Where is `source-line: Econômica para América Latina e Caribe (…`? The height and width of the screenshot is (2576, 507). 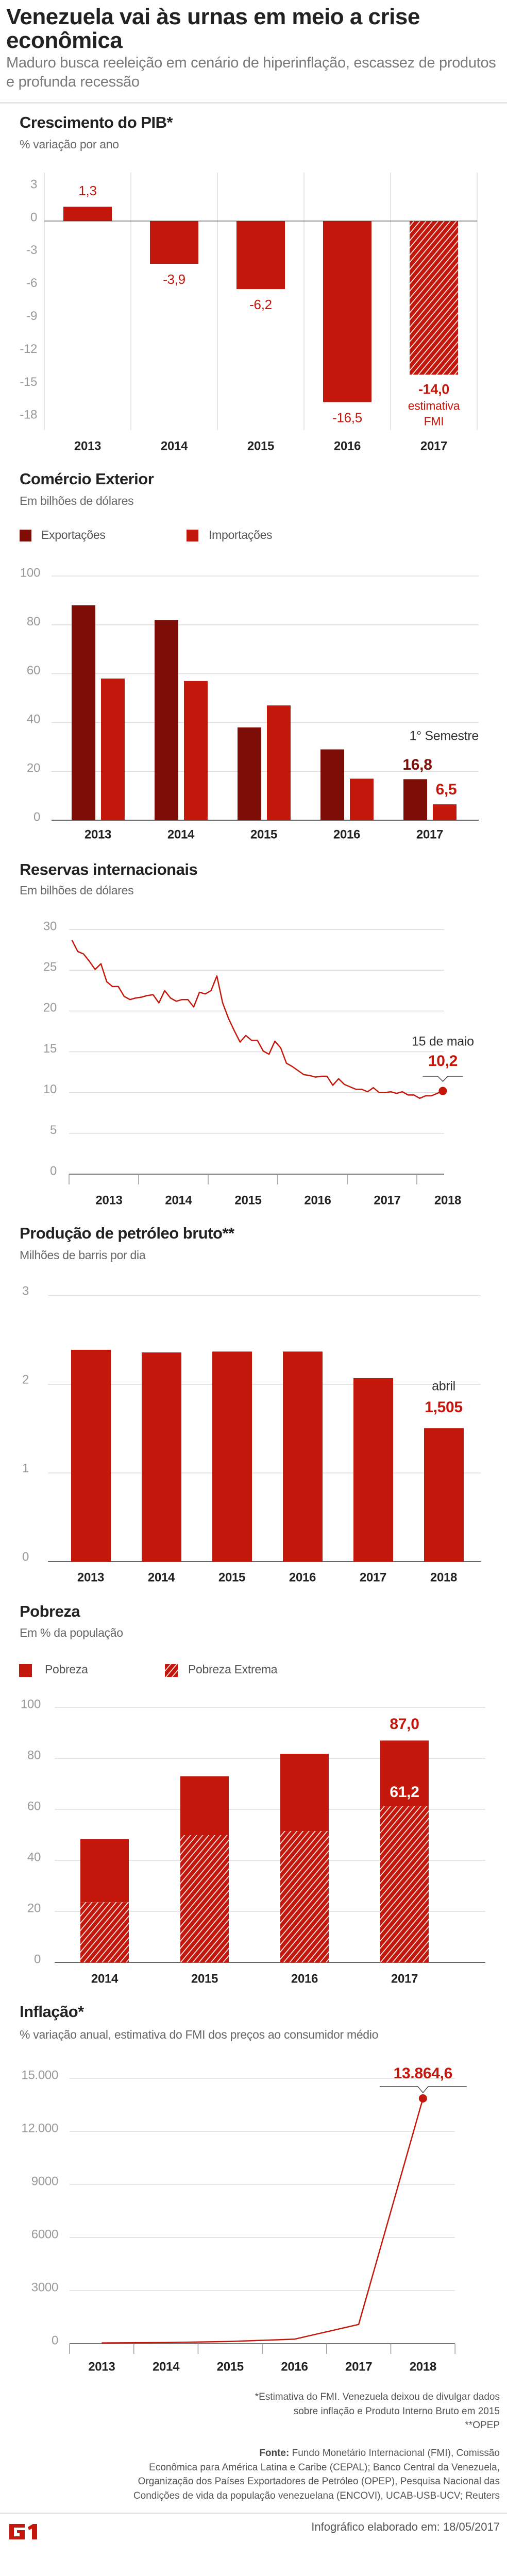 source-line: Econômica para América Latina e Caribe (… is located at coordinates (324, 2467).